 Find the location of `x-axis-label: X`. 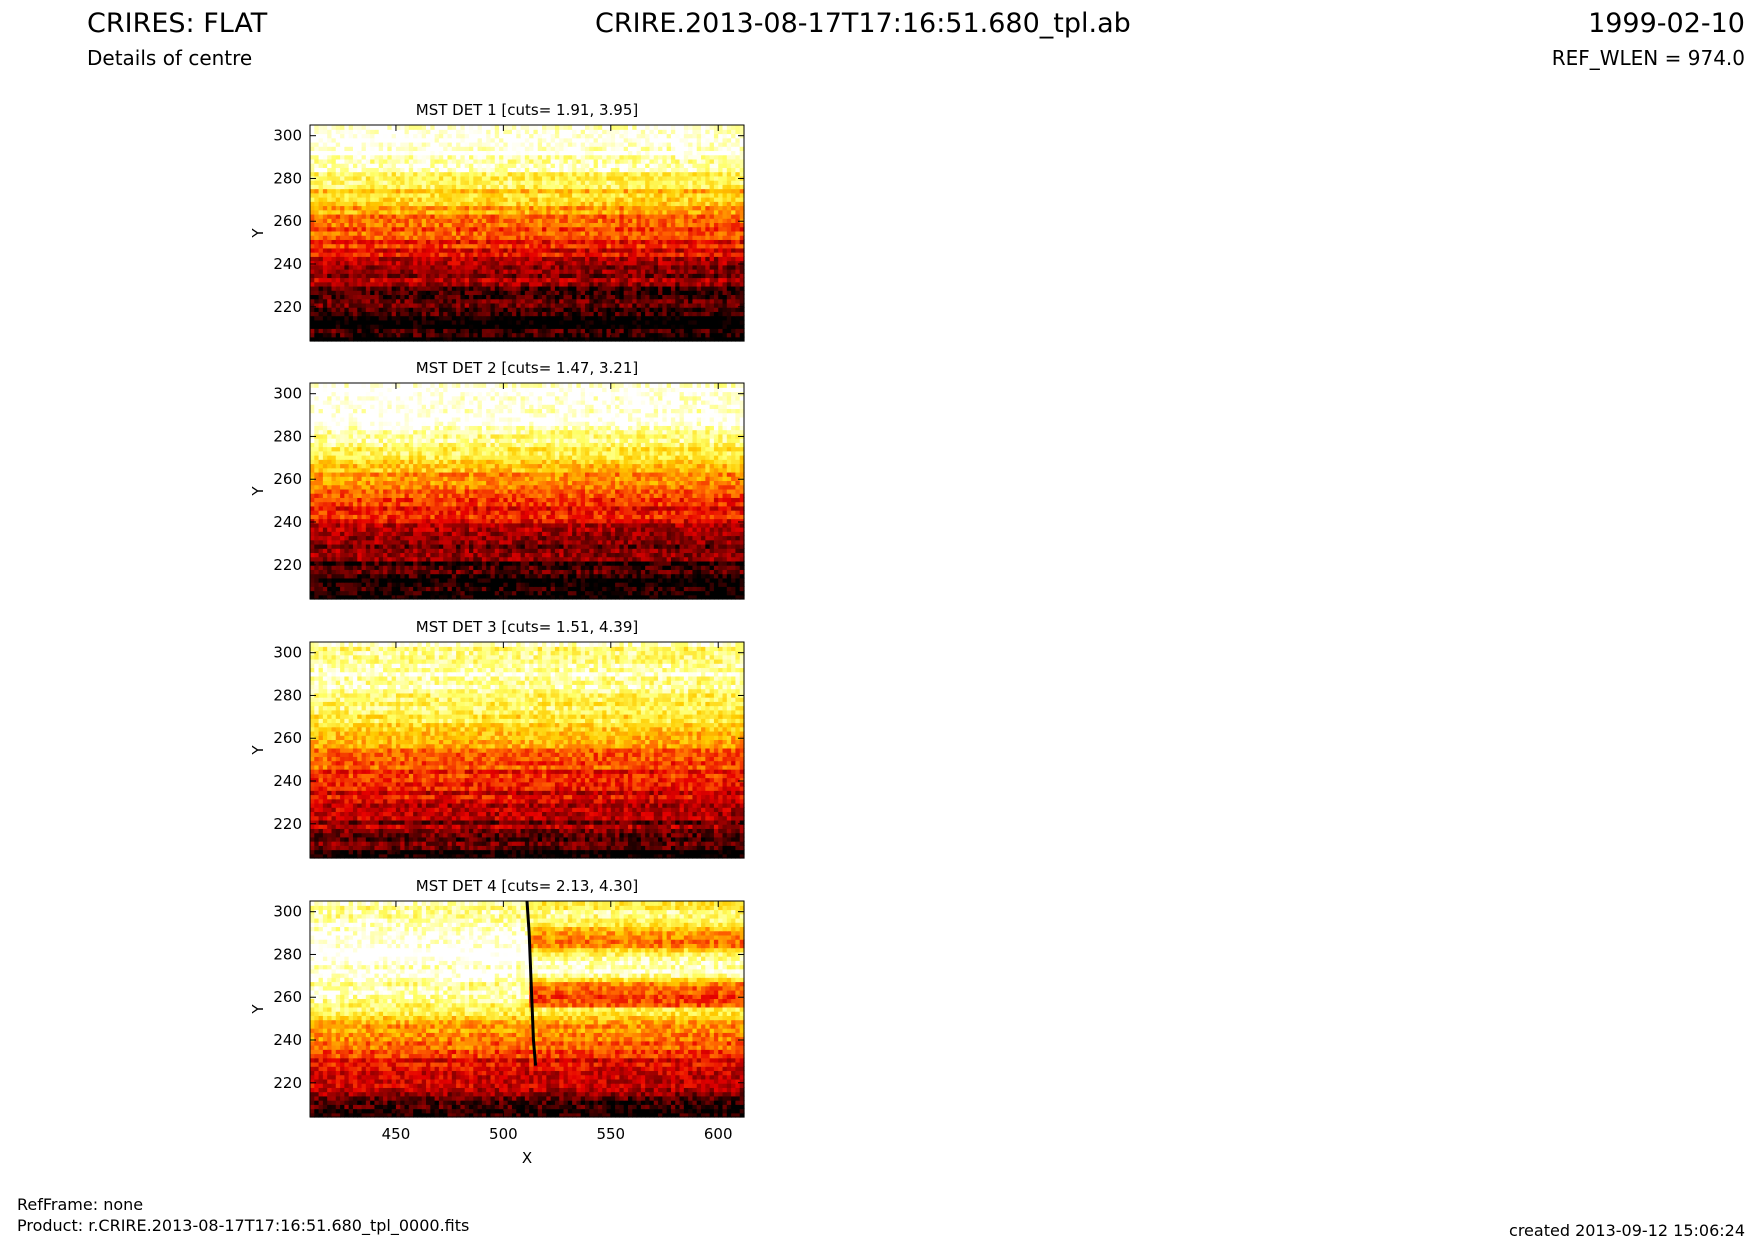

x-axis-label: X is located at coordinates (527, 1158).